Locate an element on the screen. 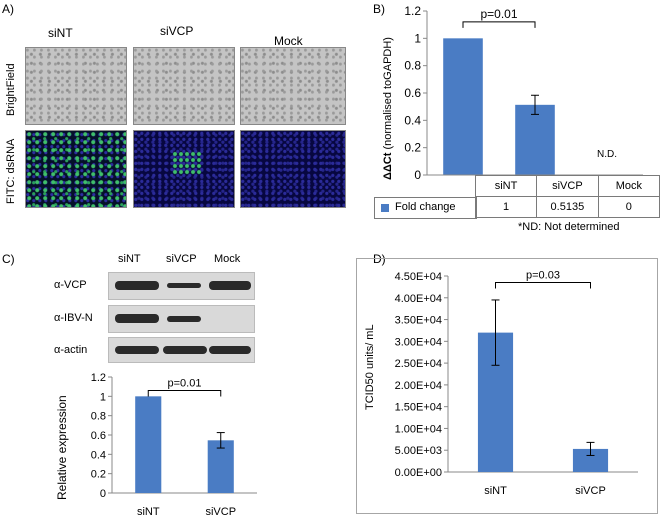 The image size is (660, 518). table-header-cell: siNT is located at coordinates (506, 186).